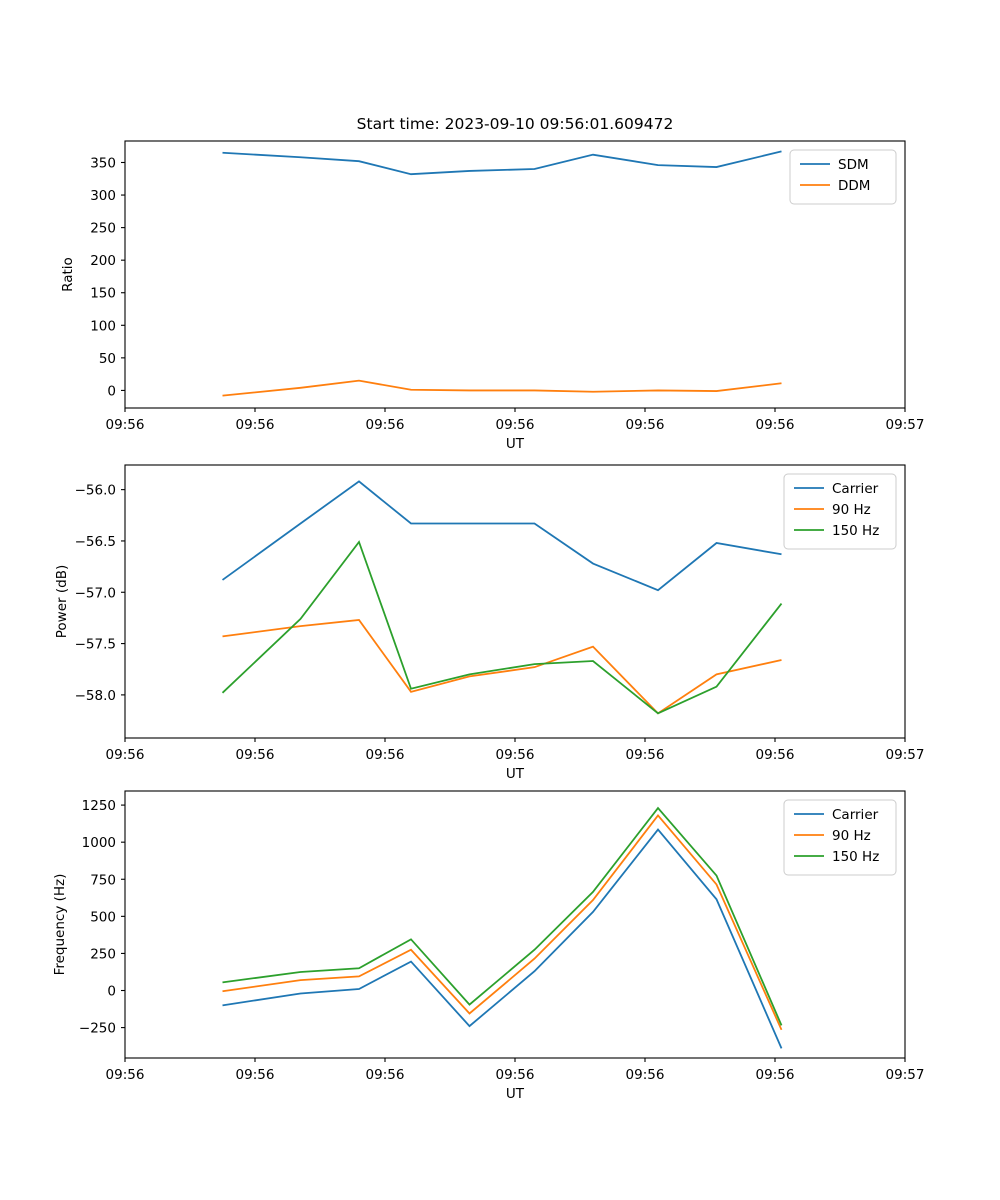 The image size is (1000, 1200). I want to click on legend-label-sdm: SDM, so click(853, 165).